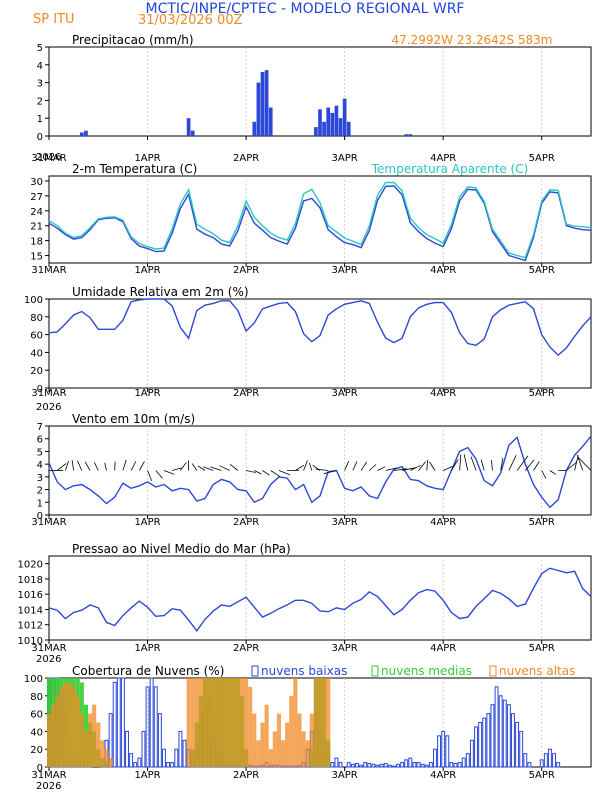  Describe the element at coordinates (375, 671) in the screenshot. I see `legend-swatch` at that location.